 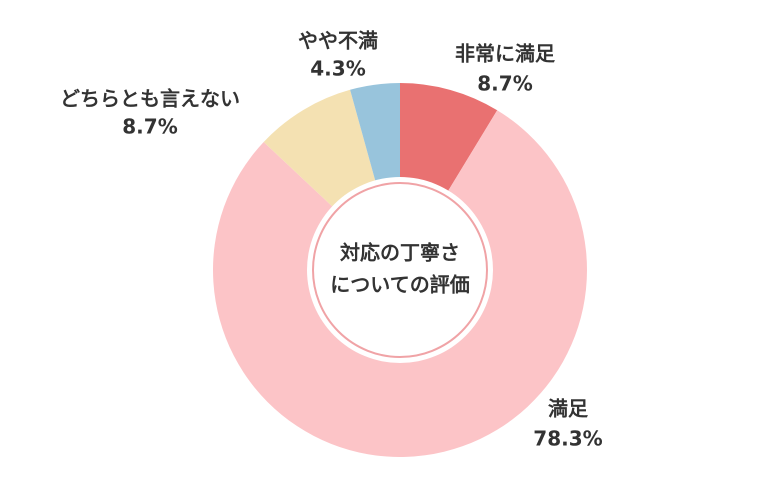 What do you see at coordinates (400, 270) in the screenshot?
I see `inner-core` at bounding box center [400, 270].